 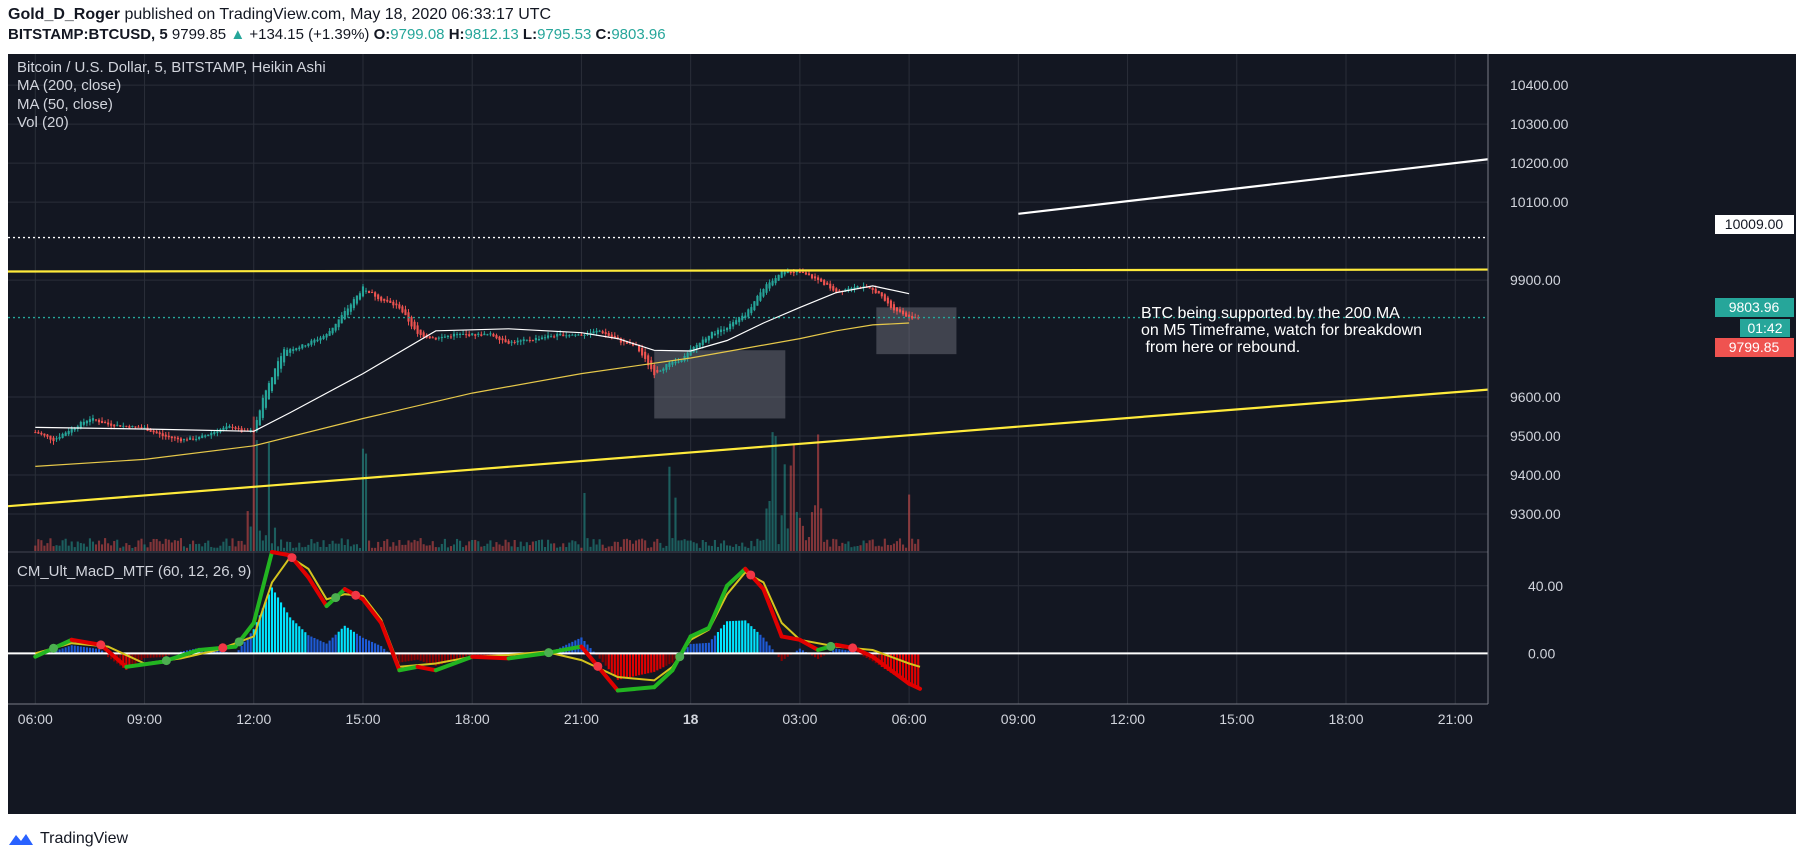 I want to click on current-price-tag-bg, so click(x=1754, y=307).